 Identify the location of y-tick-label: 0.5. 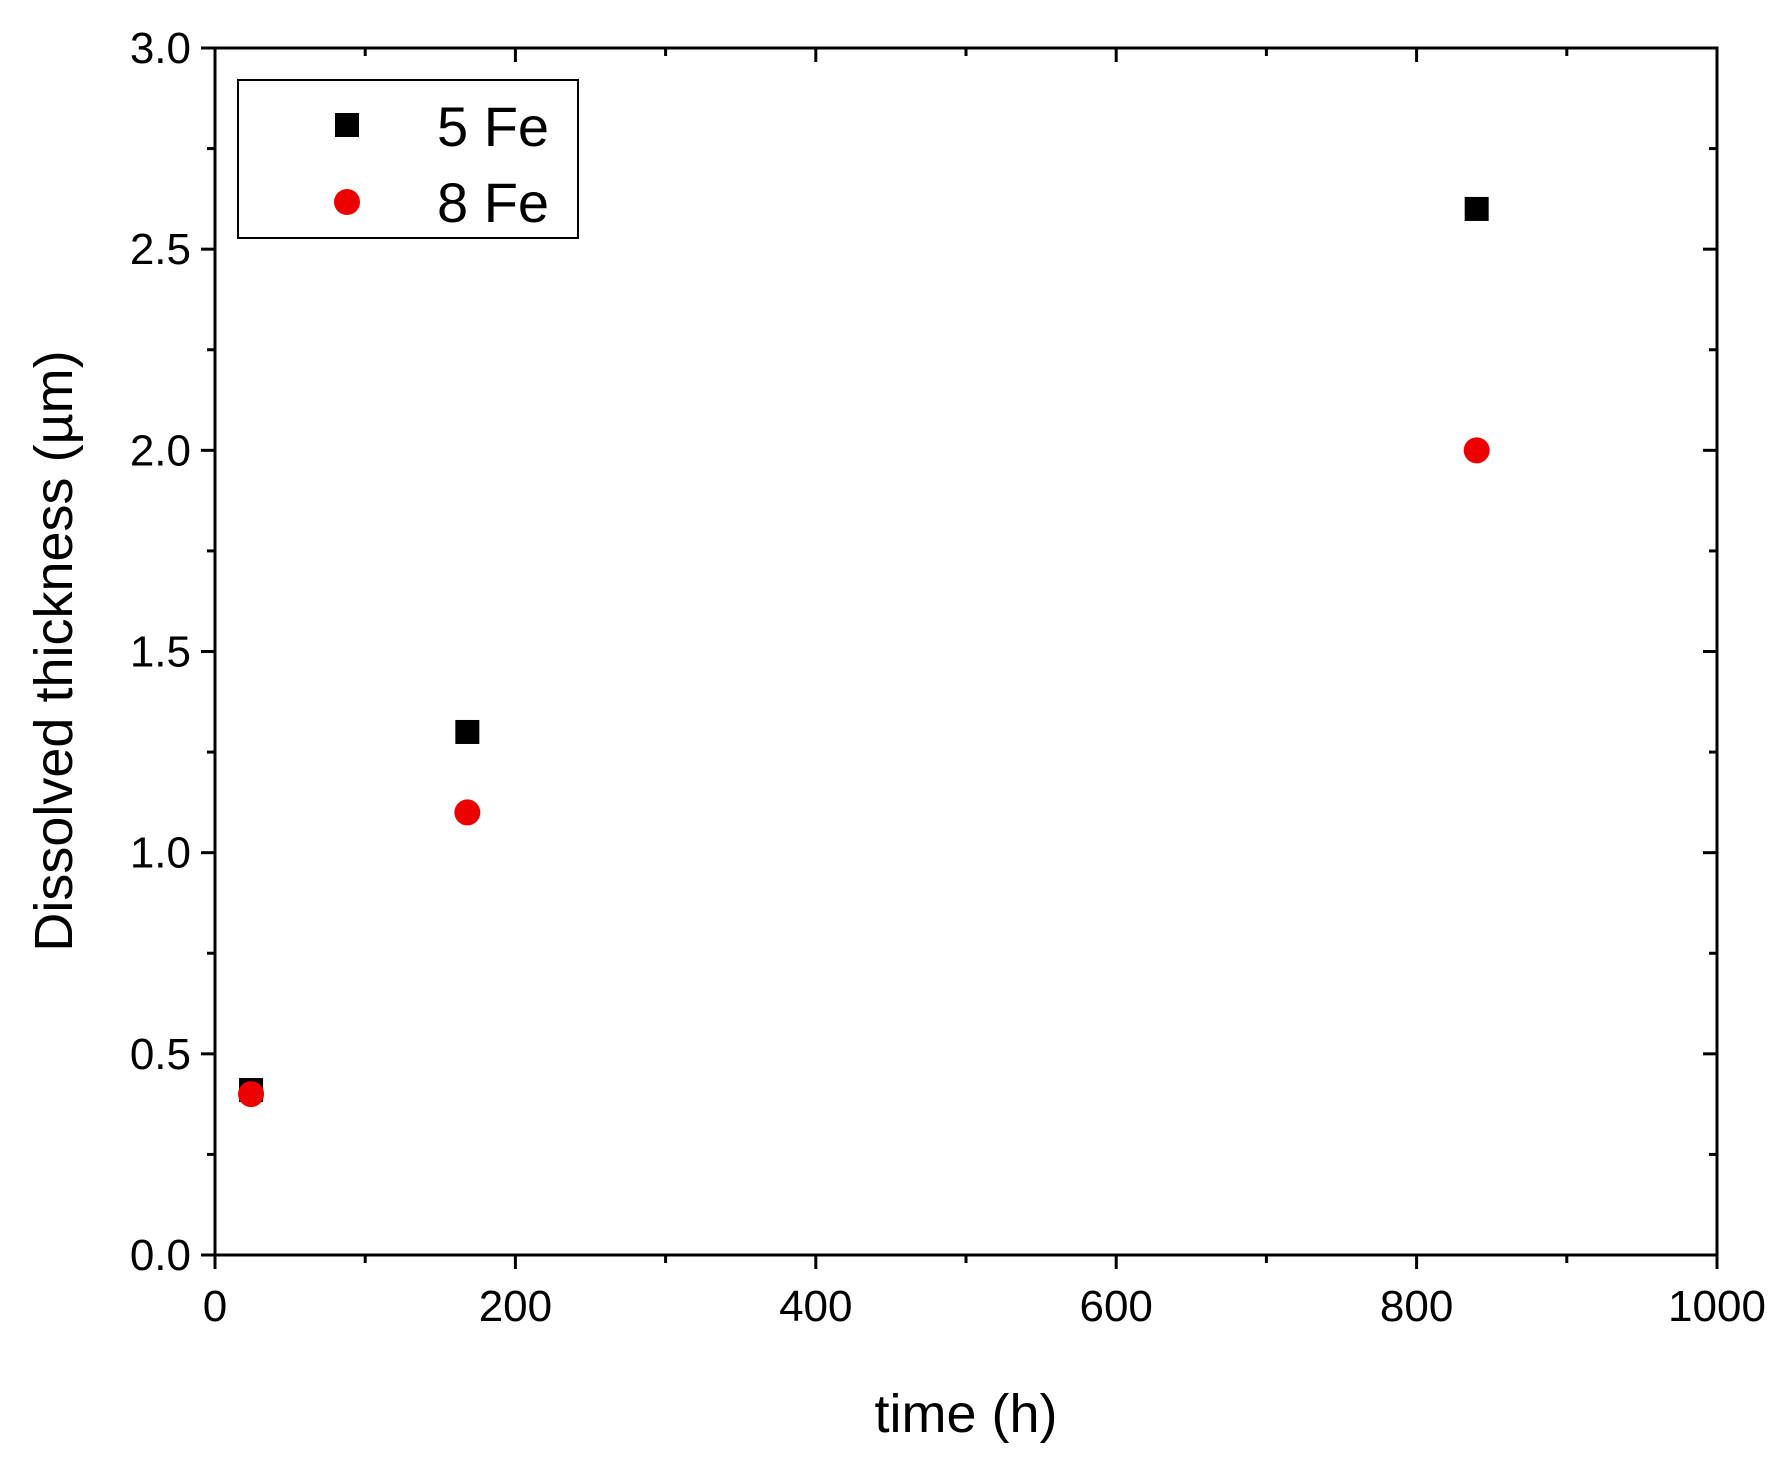
(160, 1054).